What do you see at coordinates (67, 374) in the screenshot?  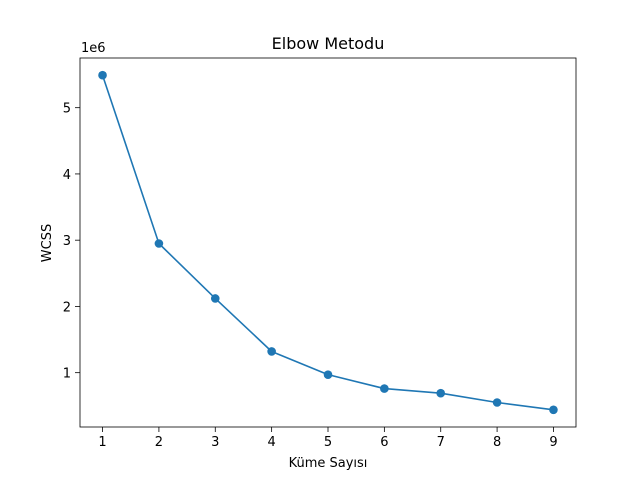 I see `y-tick-label-1: 1` at bounding box center [67, 374].